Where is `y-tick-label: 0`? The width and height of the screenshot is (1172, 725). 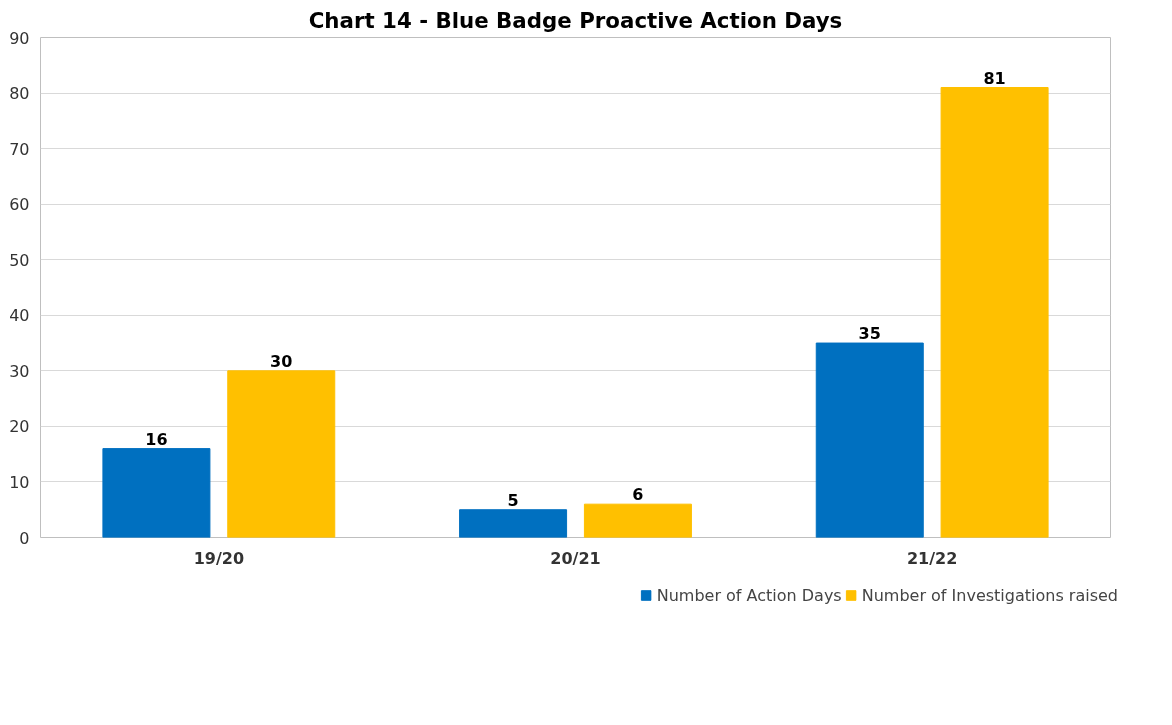
y-tick-label: 0 is located at coordinates (24, 538).